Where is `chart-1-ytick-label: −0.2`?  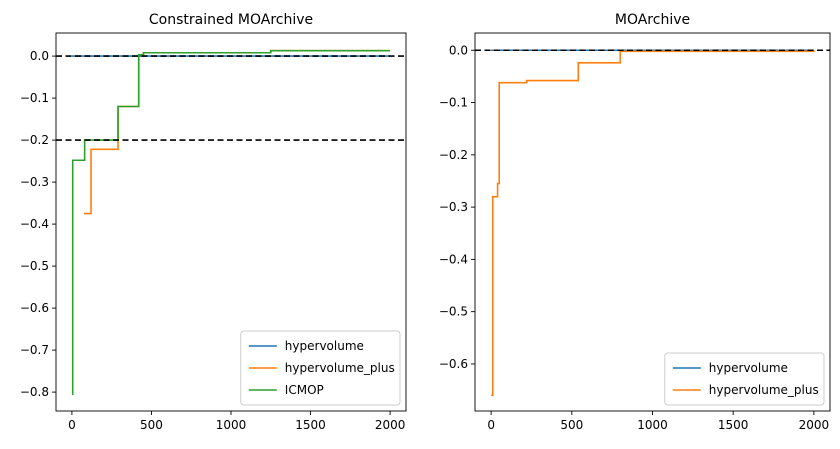
chart-1-ytick-label: −0.2 is located at coordinates (34, 140).